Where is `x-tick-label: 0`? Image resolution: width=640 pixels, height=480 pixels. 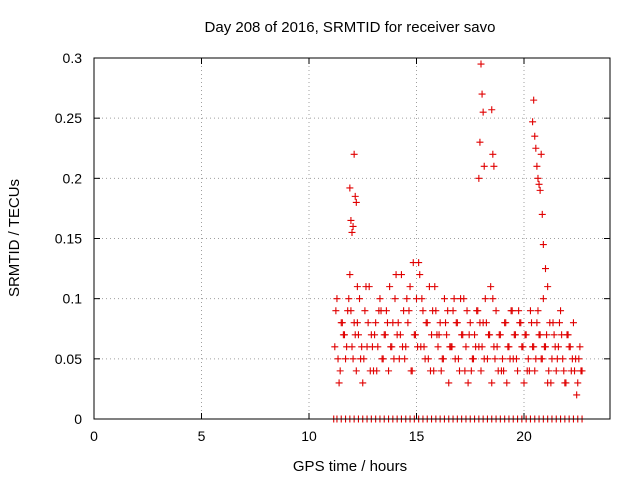
x-tick-label: 0 is located at coordinates (94, 436).